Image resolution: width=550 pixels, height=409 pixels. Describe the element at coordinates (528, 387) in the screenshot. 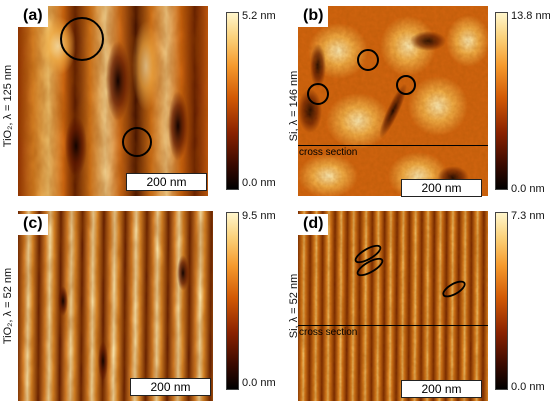

I see `panel-d-cbar-min: 0.0 nm` at that location.